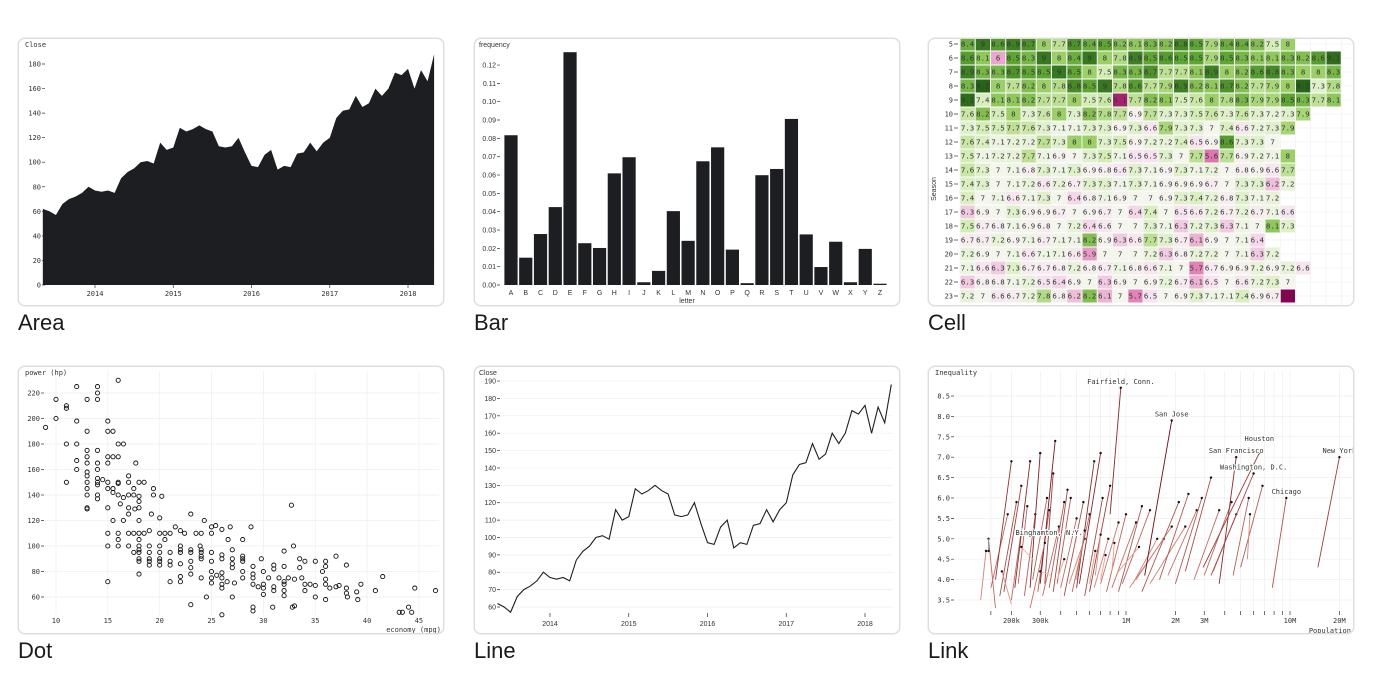 Image resolution: width=1388 pixels, height=680 pixels. What do you see at coordinates (495, 650) in the screenshot?
I see `line-caption: Line` at bounding box center [495, 650].